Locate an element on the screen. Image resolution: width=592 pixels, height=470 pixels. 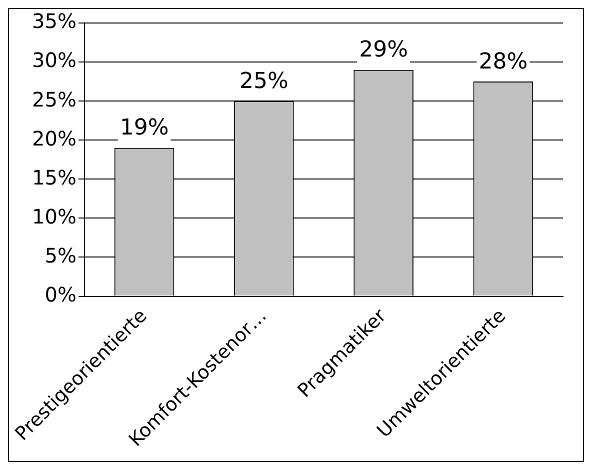
data-label: 25% is located at coordinates (263, 81).